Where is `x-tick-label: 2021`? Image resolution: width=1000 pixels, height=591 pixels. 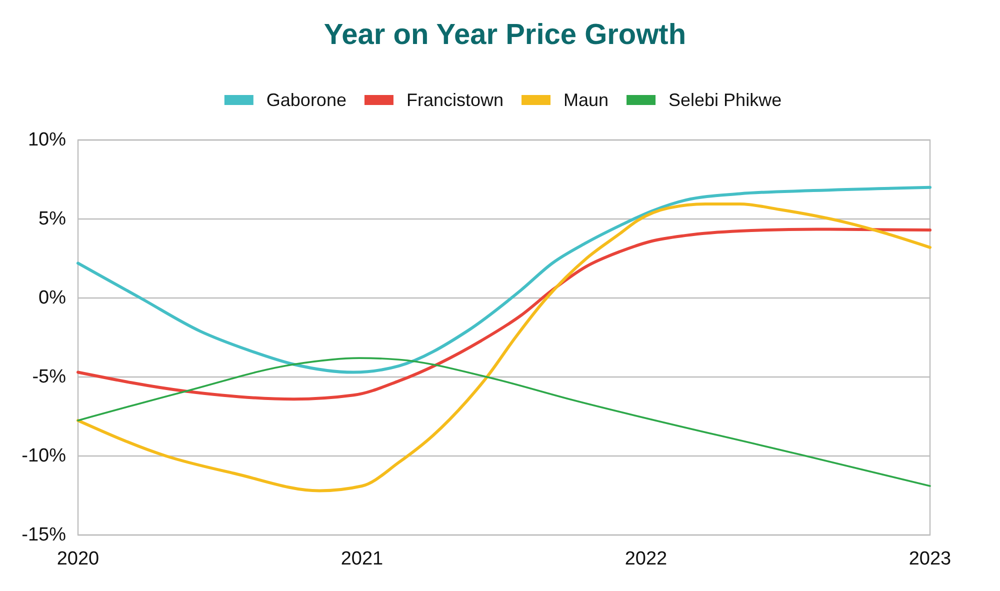 x-tick-label: 2021 is located at coordinates (362, 559).